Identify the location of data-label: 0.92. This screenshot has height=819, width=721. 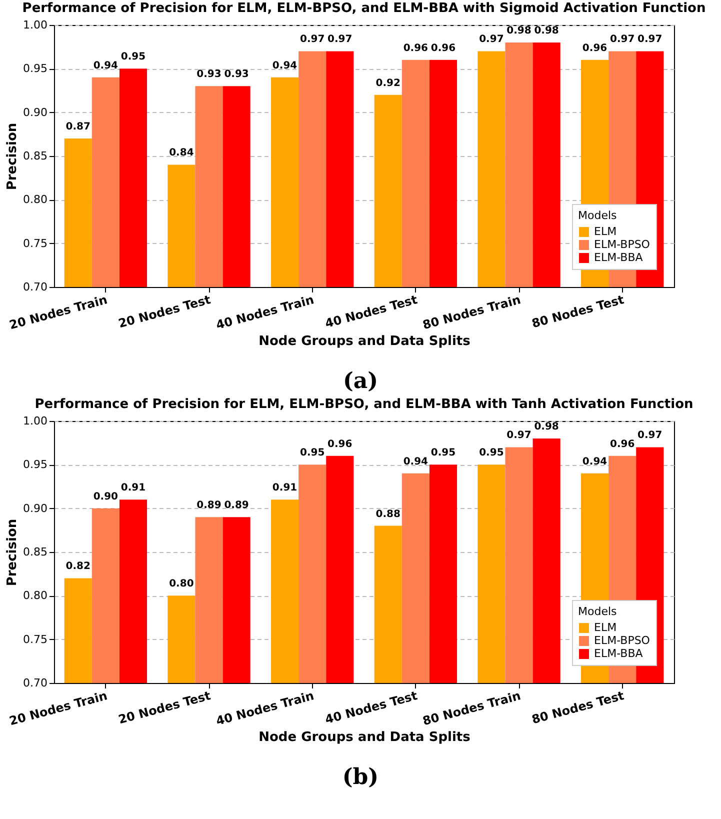
(388, 83).